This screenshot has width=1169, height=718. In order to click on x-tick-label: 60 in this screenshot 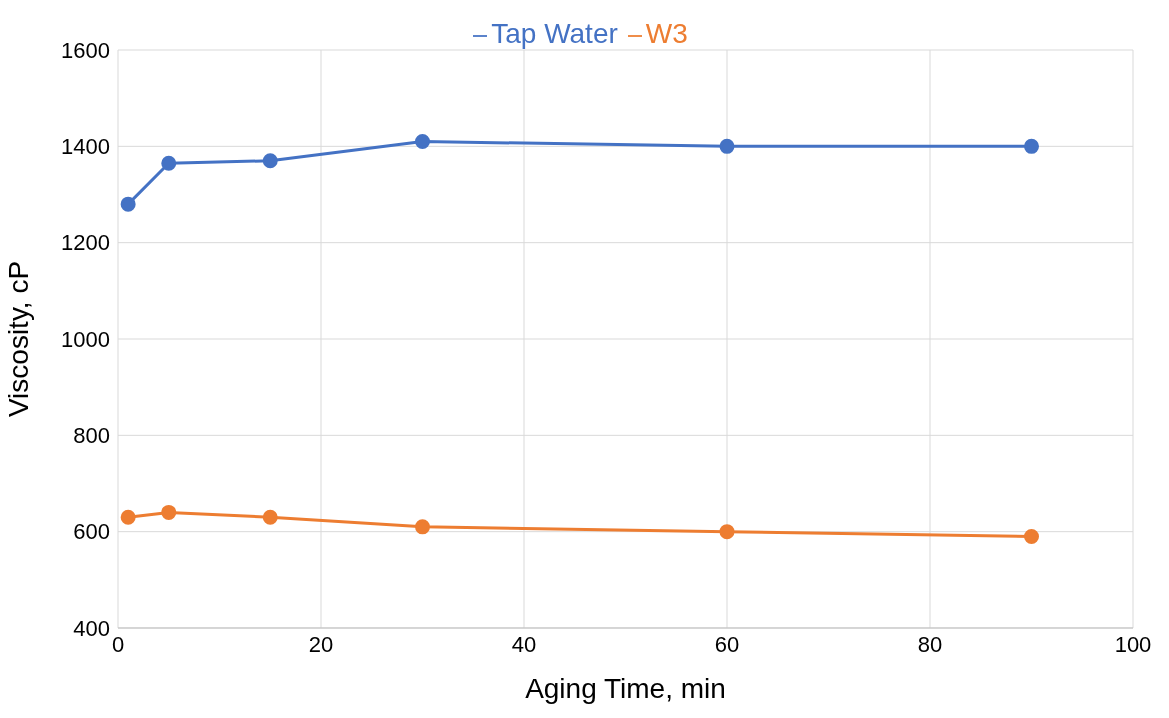, I will do `click(727, 644)`.